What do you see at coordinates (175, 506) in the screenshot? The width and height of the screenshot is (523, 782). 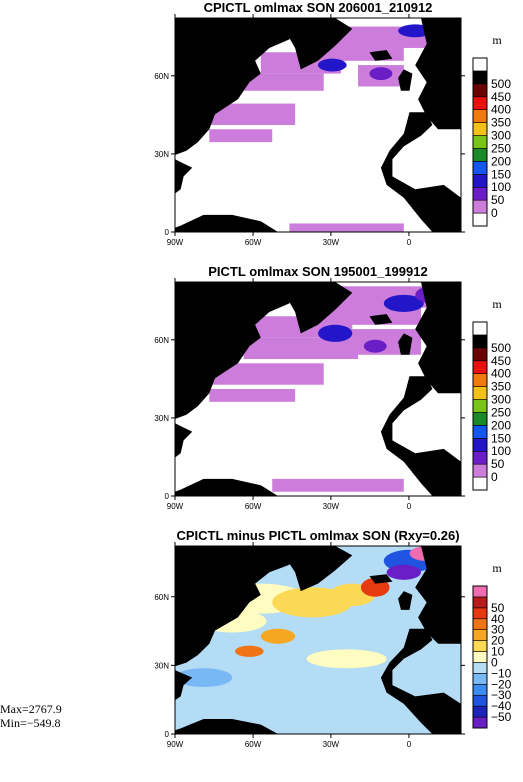 I see `x-tick-label: 90W` at bounding box center [175, 506].